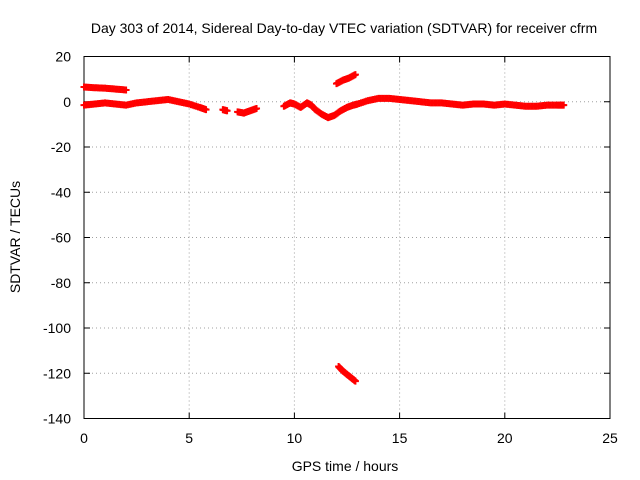 The height and width of the screenshot is (480, 640). I want to click on y-tick-label: -120, so click(57, 373).